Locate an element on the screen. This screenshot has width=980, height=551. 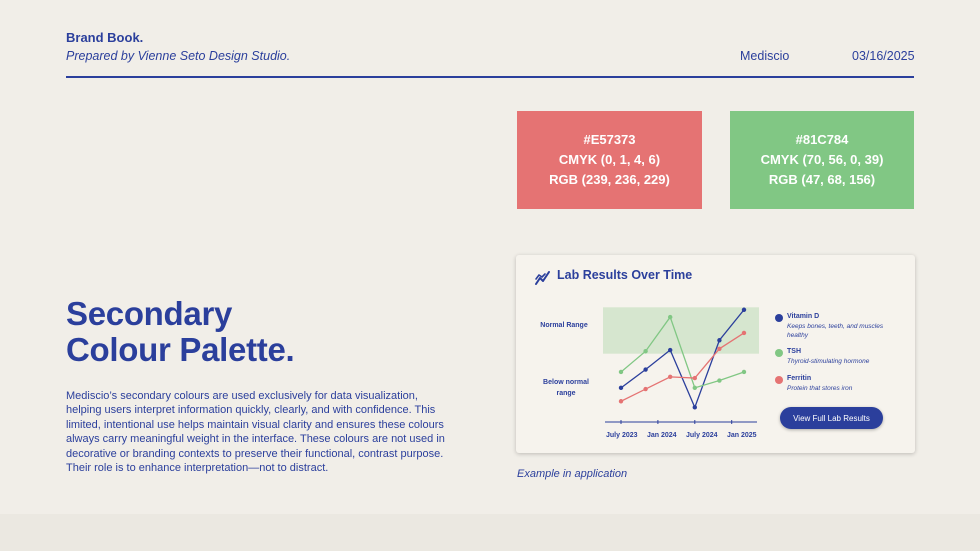
card-title: Lab Results Over Time is located at coordinates (625, 275).